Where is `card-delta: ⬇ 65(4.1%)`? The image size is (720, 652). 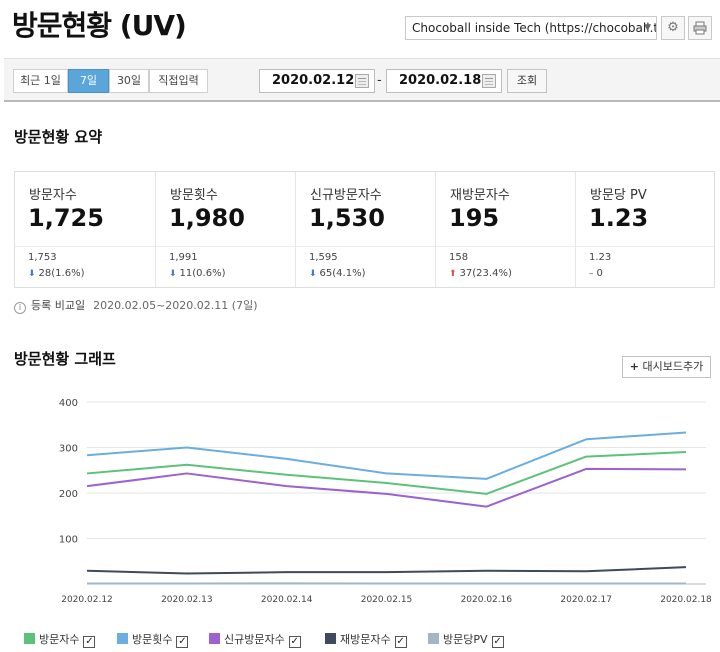 card-delta: ⬇ 65(4.1%) is located at coordinates (337, 273).